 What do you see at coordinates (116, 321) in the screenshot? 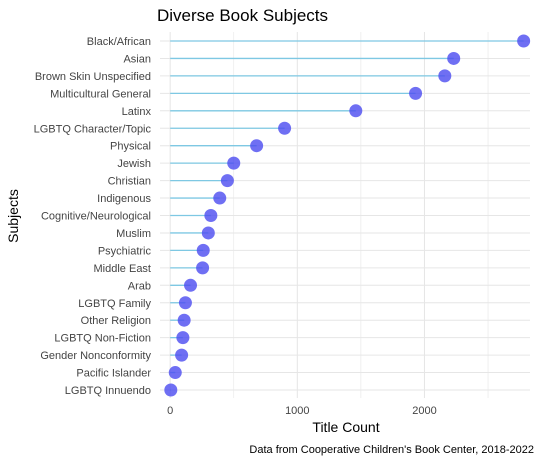
I see `category-label: Other Religion` at bounding box center [116, 321].